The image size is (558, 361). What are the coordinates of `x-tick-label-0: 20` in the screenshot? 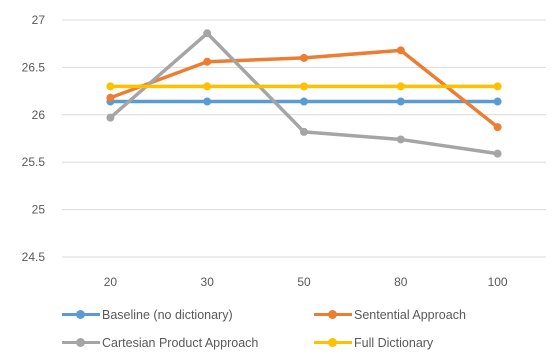 It's located at (111, 282).